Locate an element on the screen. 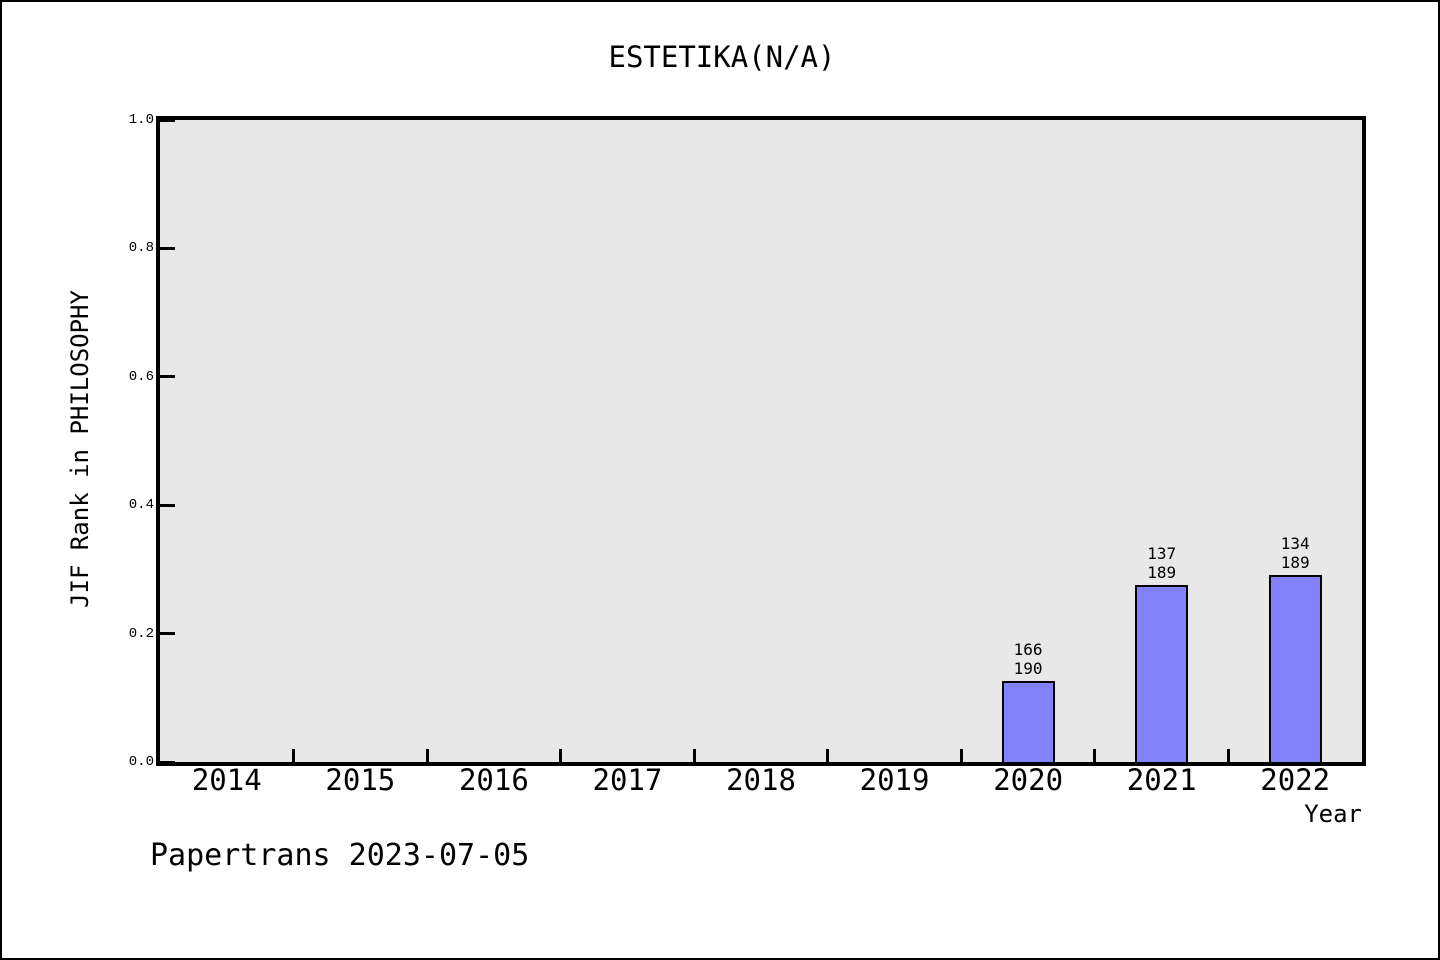 Image resolution: width=1440 pixels, height=960 pixels. footer-watermark: Papertrans 2023-07-05 is located at coordinates (340, 855).